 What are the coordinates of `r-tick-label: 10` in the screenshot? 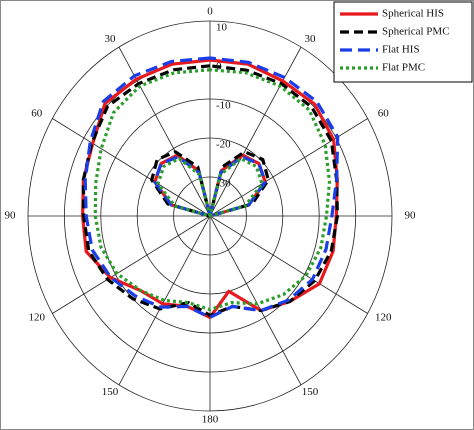 It's located at (222, 28).